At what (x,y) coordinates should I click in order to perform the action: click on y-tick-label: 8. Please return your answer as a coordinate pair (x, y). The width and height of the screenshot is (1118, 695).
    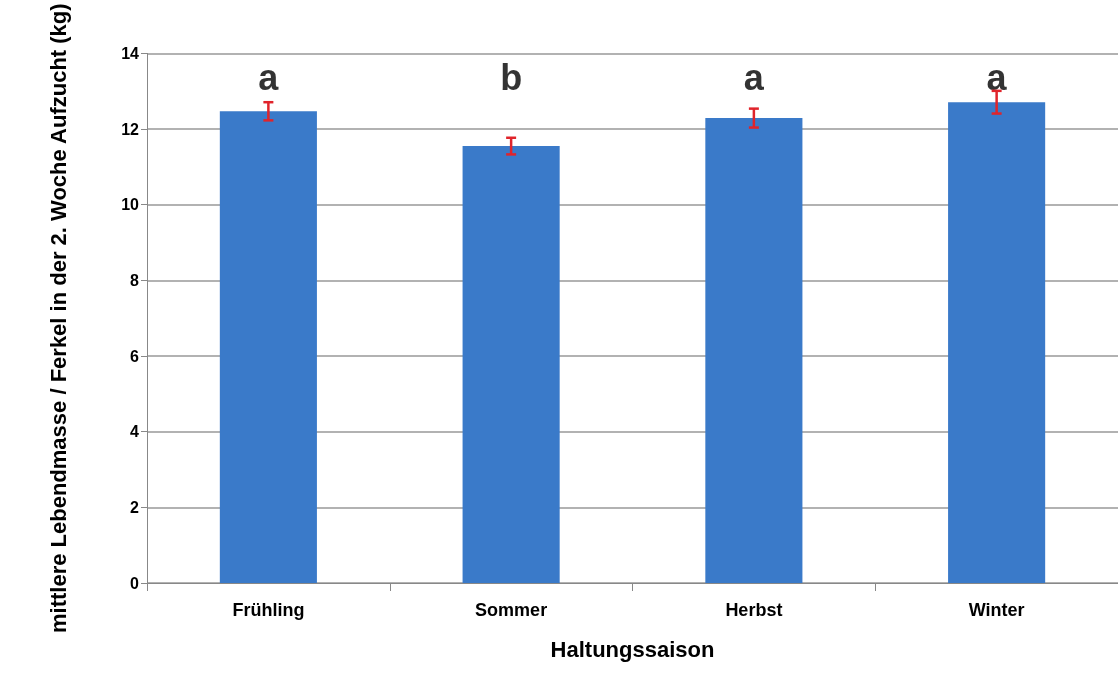
    Looking at the image, I should click on (135, 280).